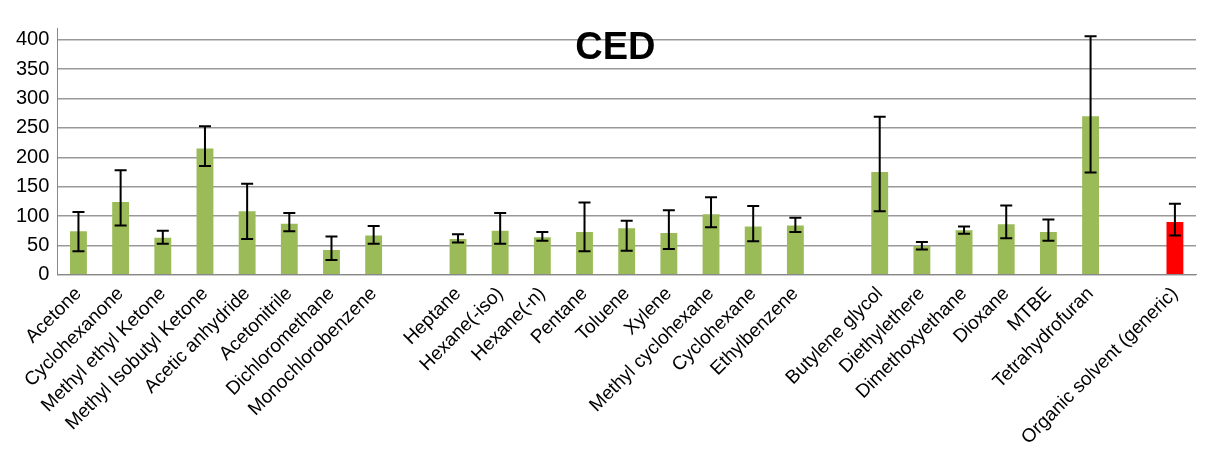 This screenshot has width=1210, height=457. Describe the element at coordinates (32, 155) in the screenshot. I see `y-tick-label: 200` at that location.